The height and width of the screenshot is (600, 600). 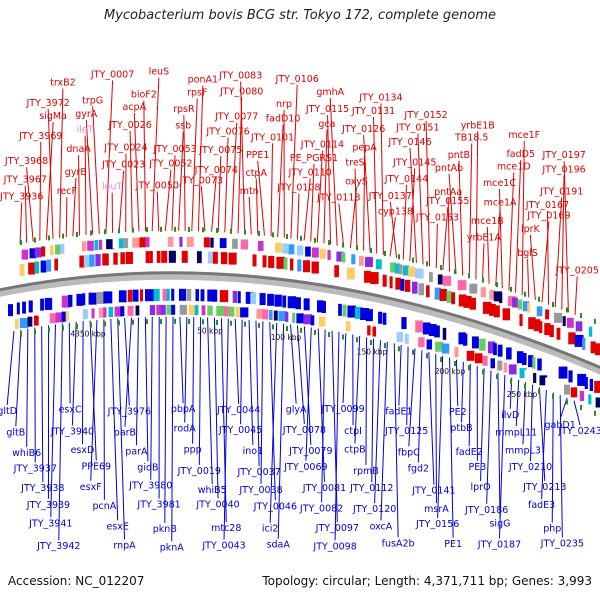 What do you see at coordinates (324, 488) in the screenshot?
I see `reverse-gene-label: JTY_0081` at bounding box center [324, 488].